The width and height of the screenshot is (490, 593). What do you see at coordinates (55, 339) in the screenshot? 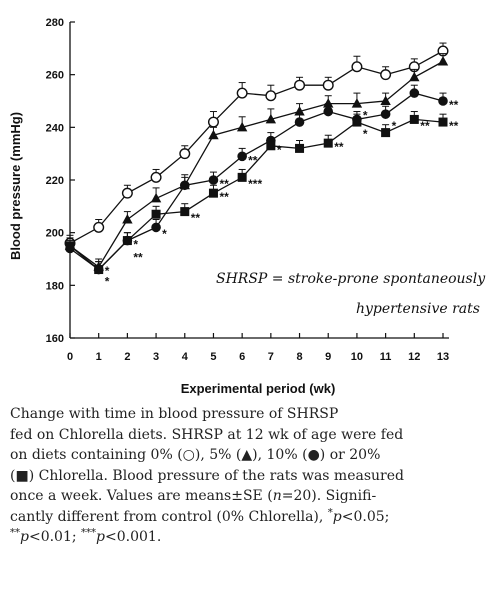
I see `y-tick-label: 160` at bounding box center [55, 339].